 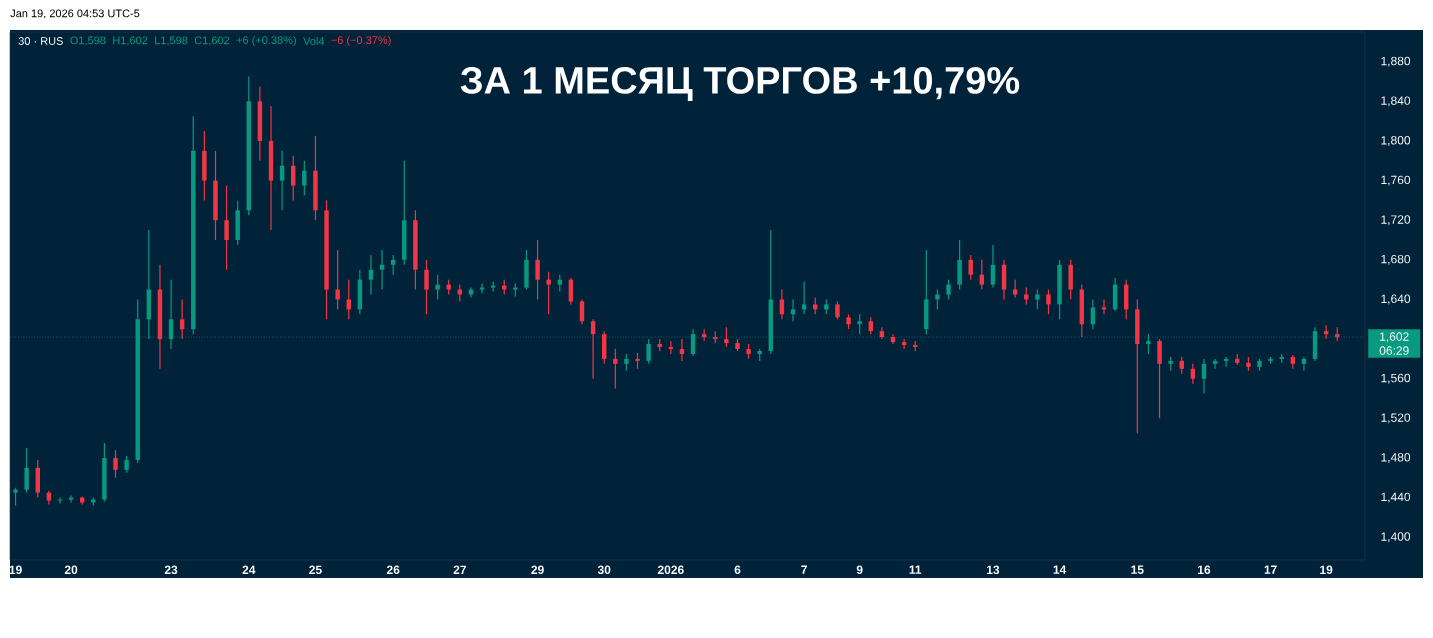 What do you see at coordinates (1396, 299) in the screenshot?
I see `y-tick-label: 1,640` at bounding box center [1396, 299].